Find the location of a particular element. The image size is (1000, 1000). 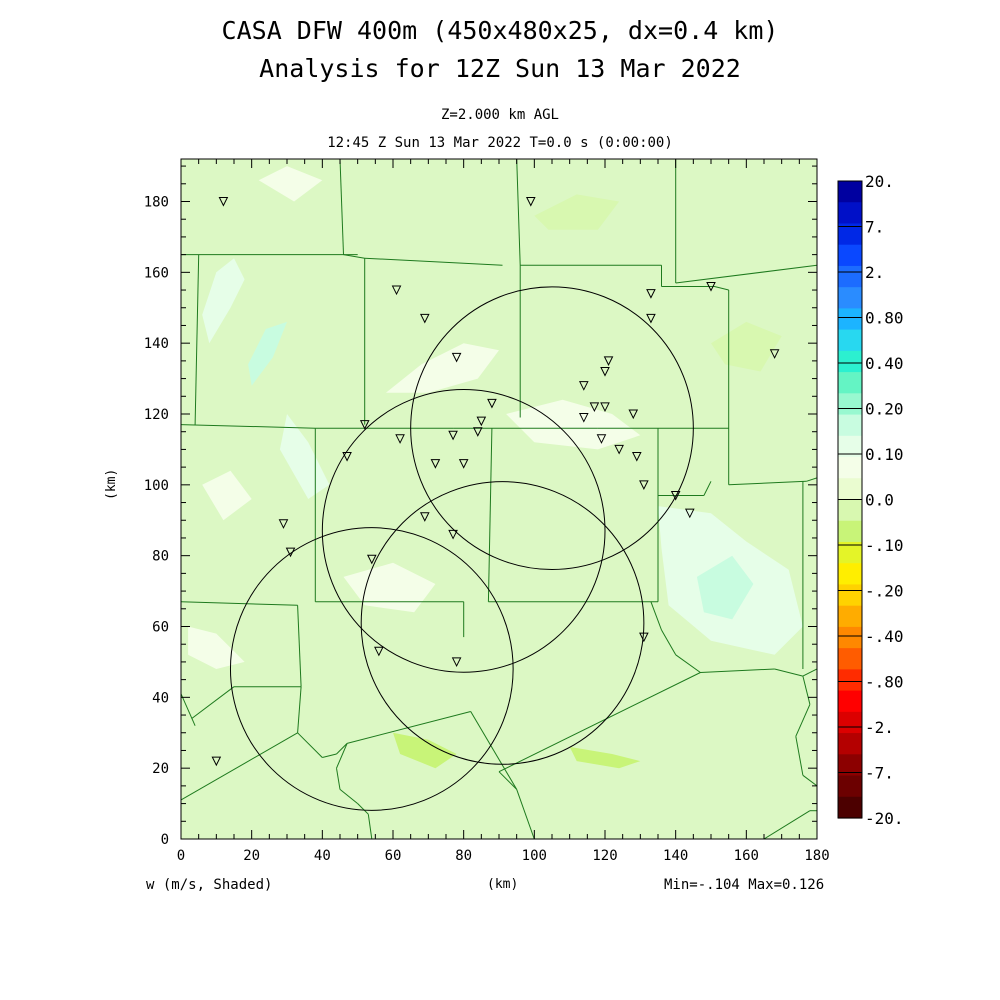

colorbar-label: 0.0 is located at coordinates (879, 500).